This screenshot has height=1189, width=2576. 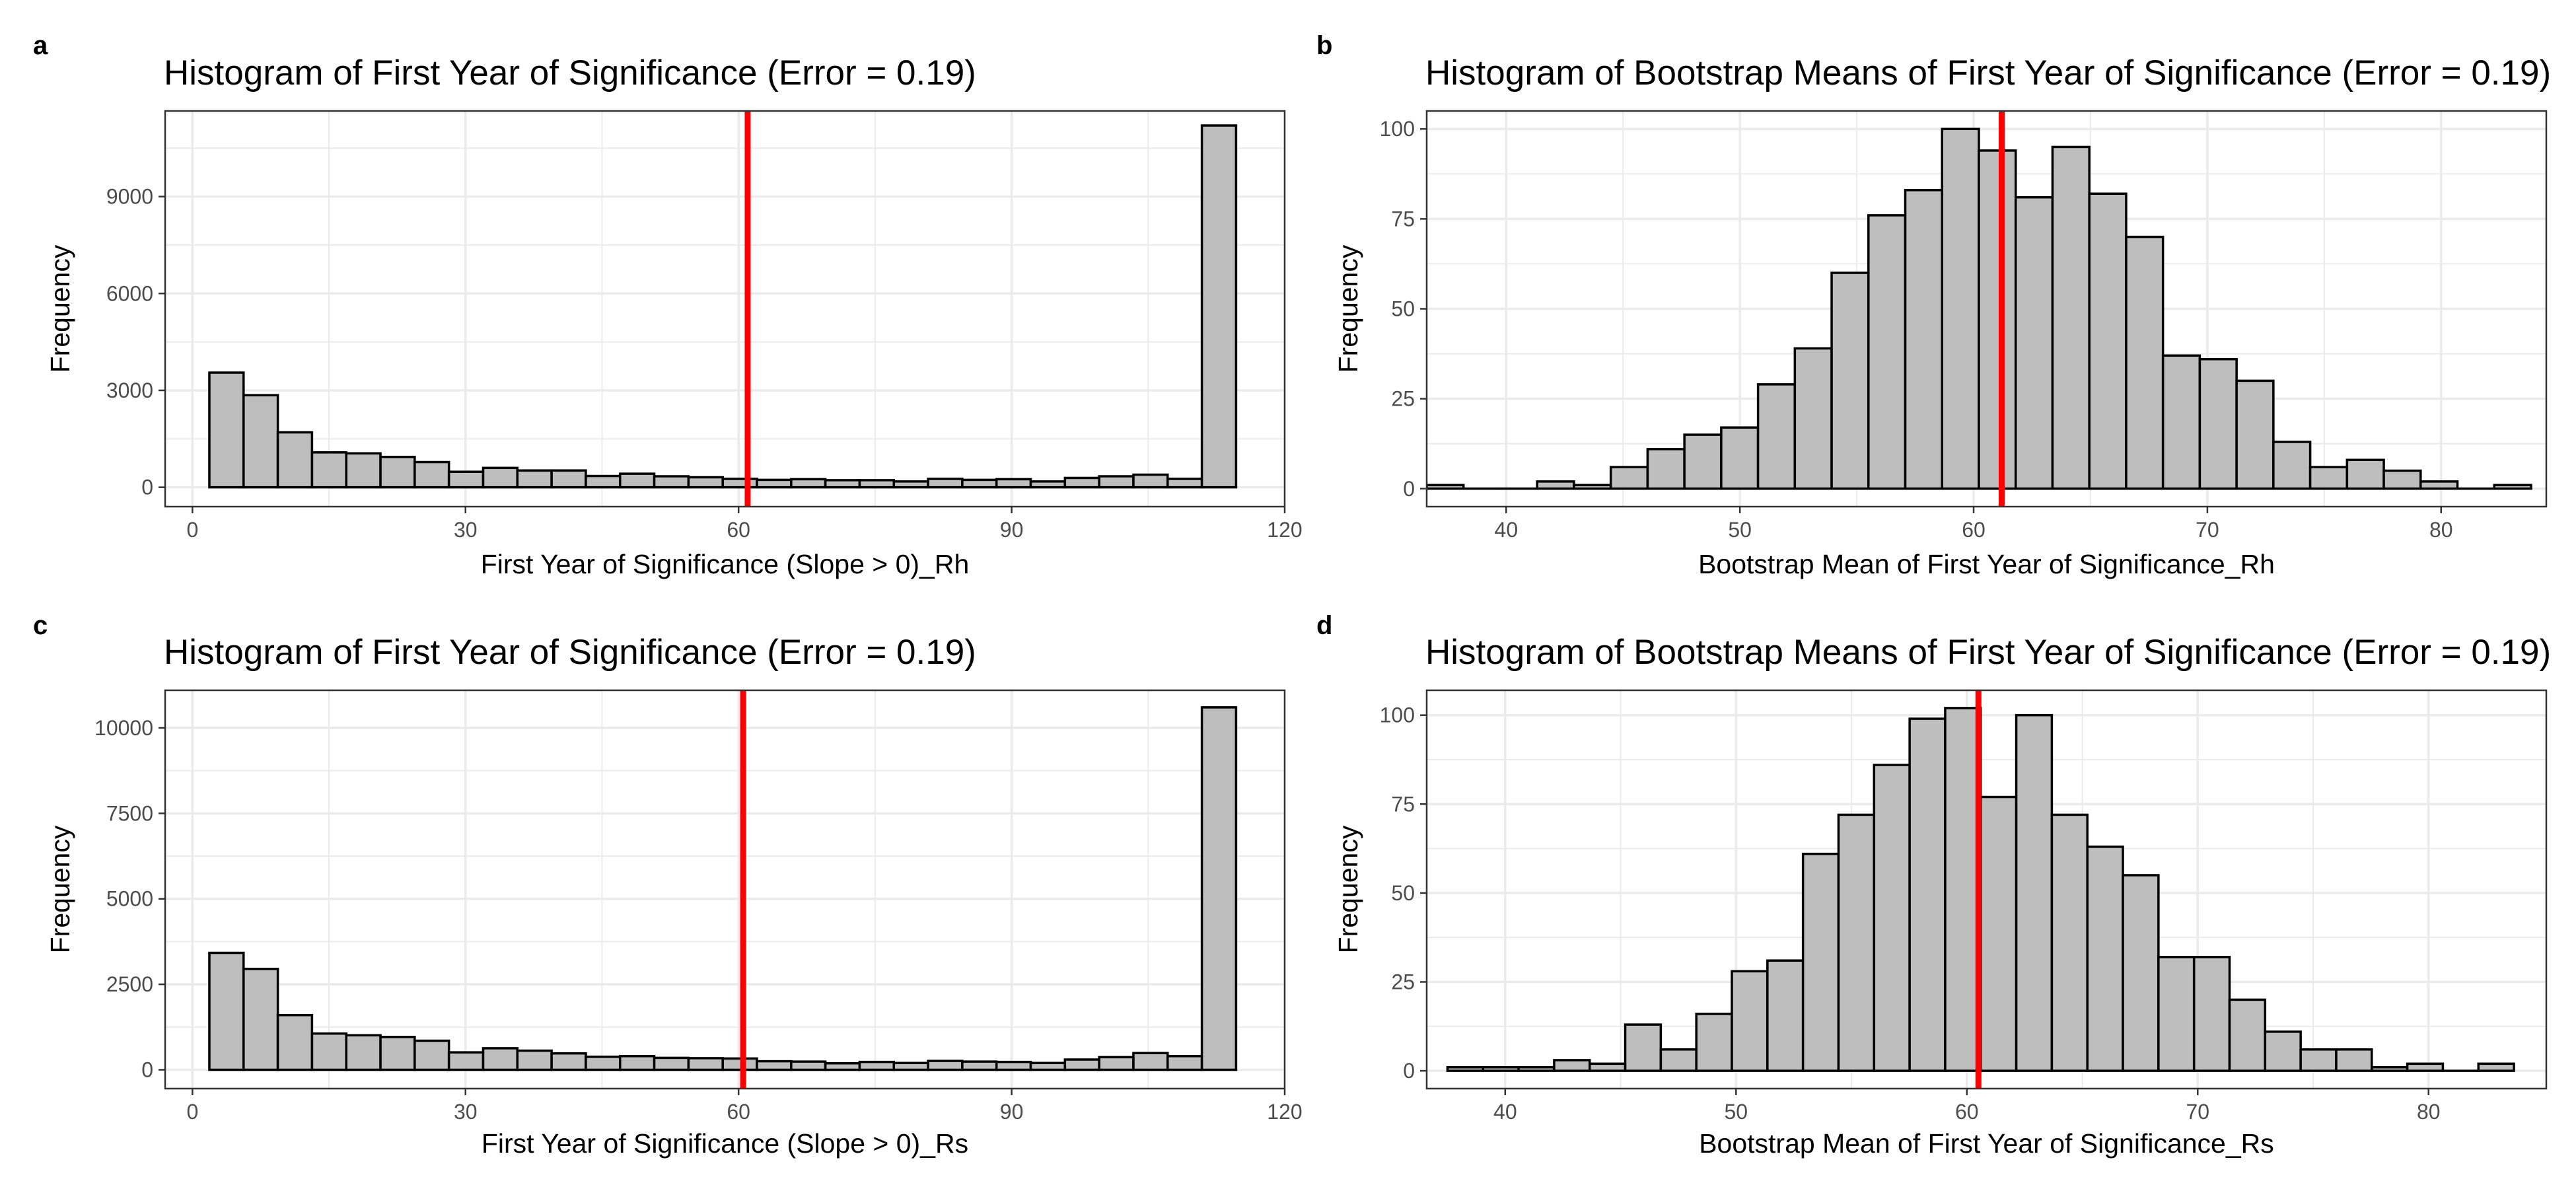 What do you see at coordinates (129, 390) in the screenshot?
I see `y-tick-label: 3000` at bounding box center [129, 390].